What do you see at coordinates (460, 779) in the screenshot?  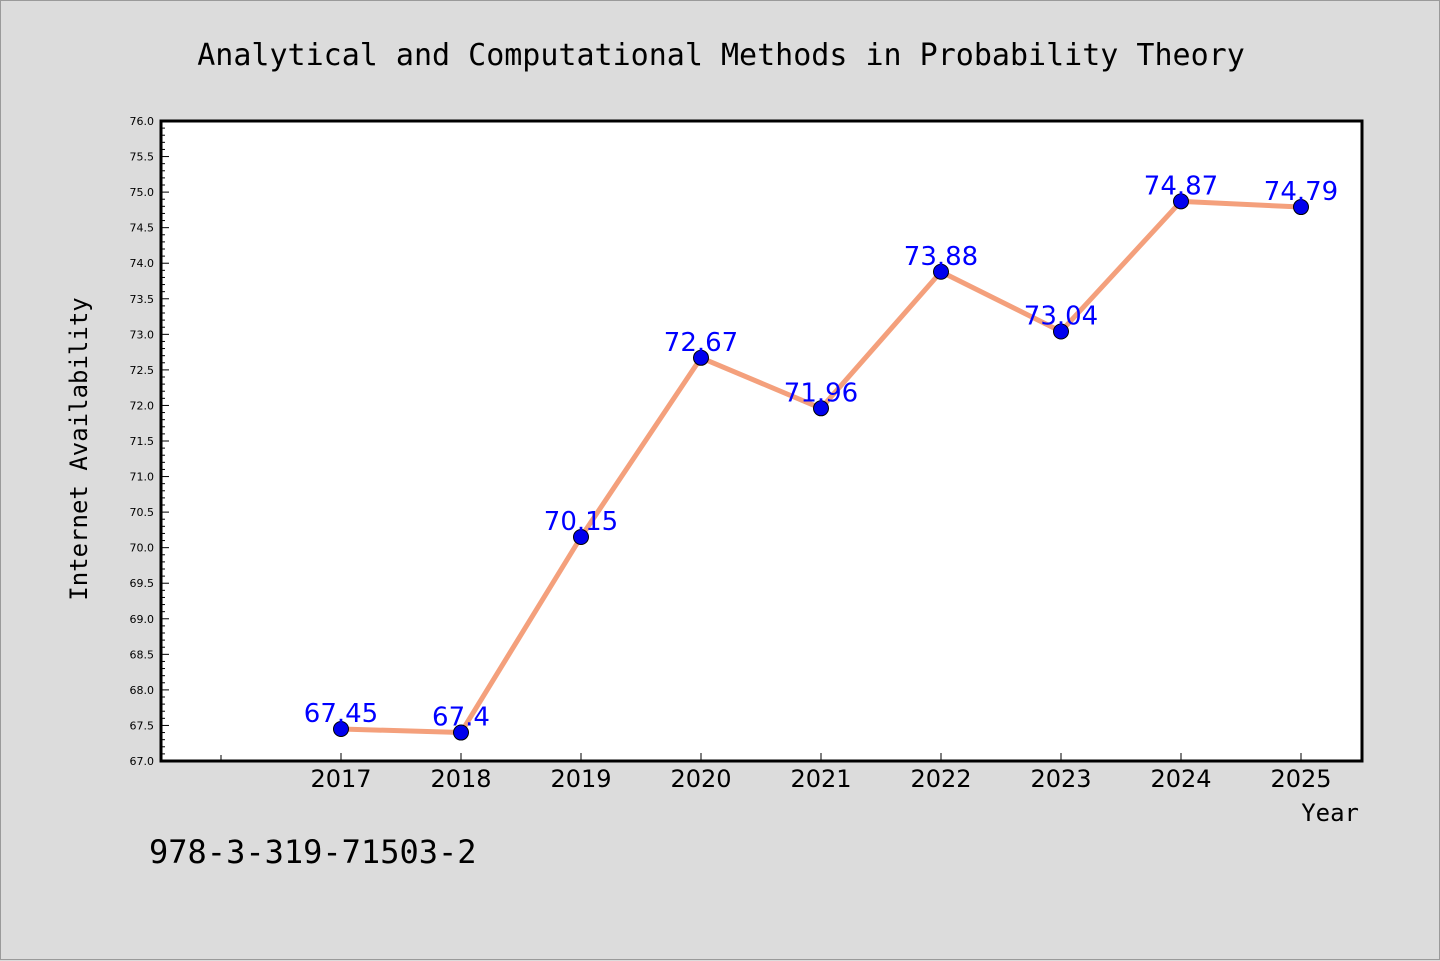 I see `x-tick-label: 2018` at bounding box center [460, 779].